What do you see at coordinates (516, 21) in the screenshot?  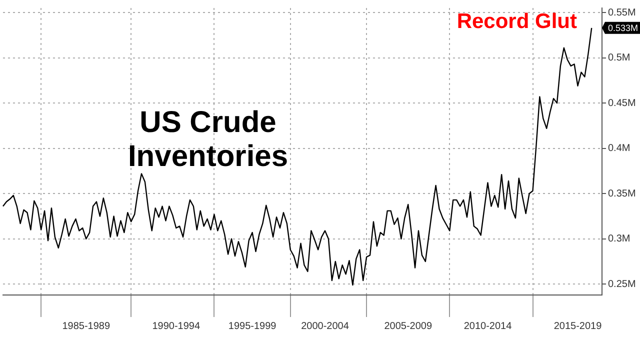 I see `annotation: Record Glut` at bounding box center [516, 21].